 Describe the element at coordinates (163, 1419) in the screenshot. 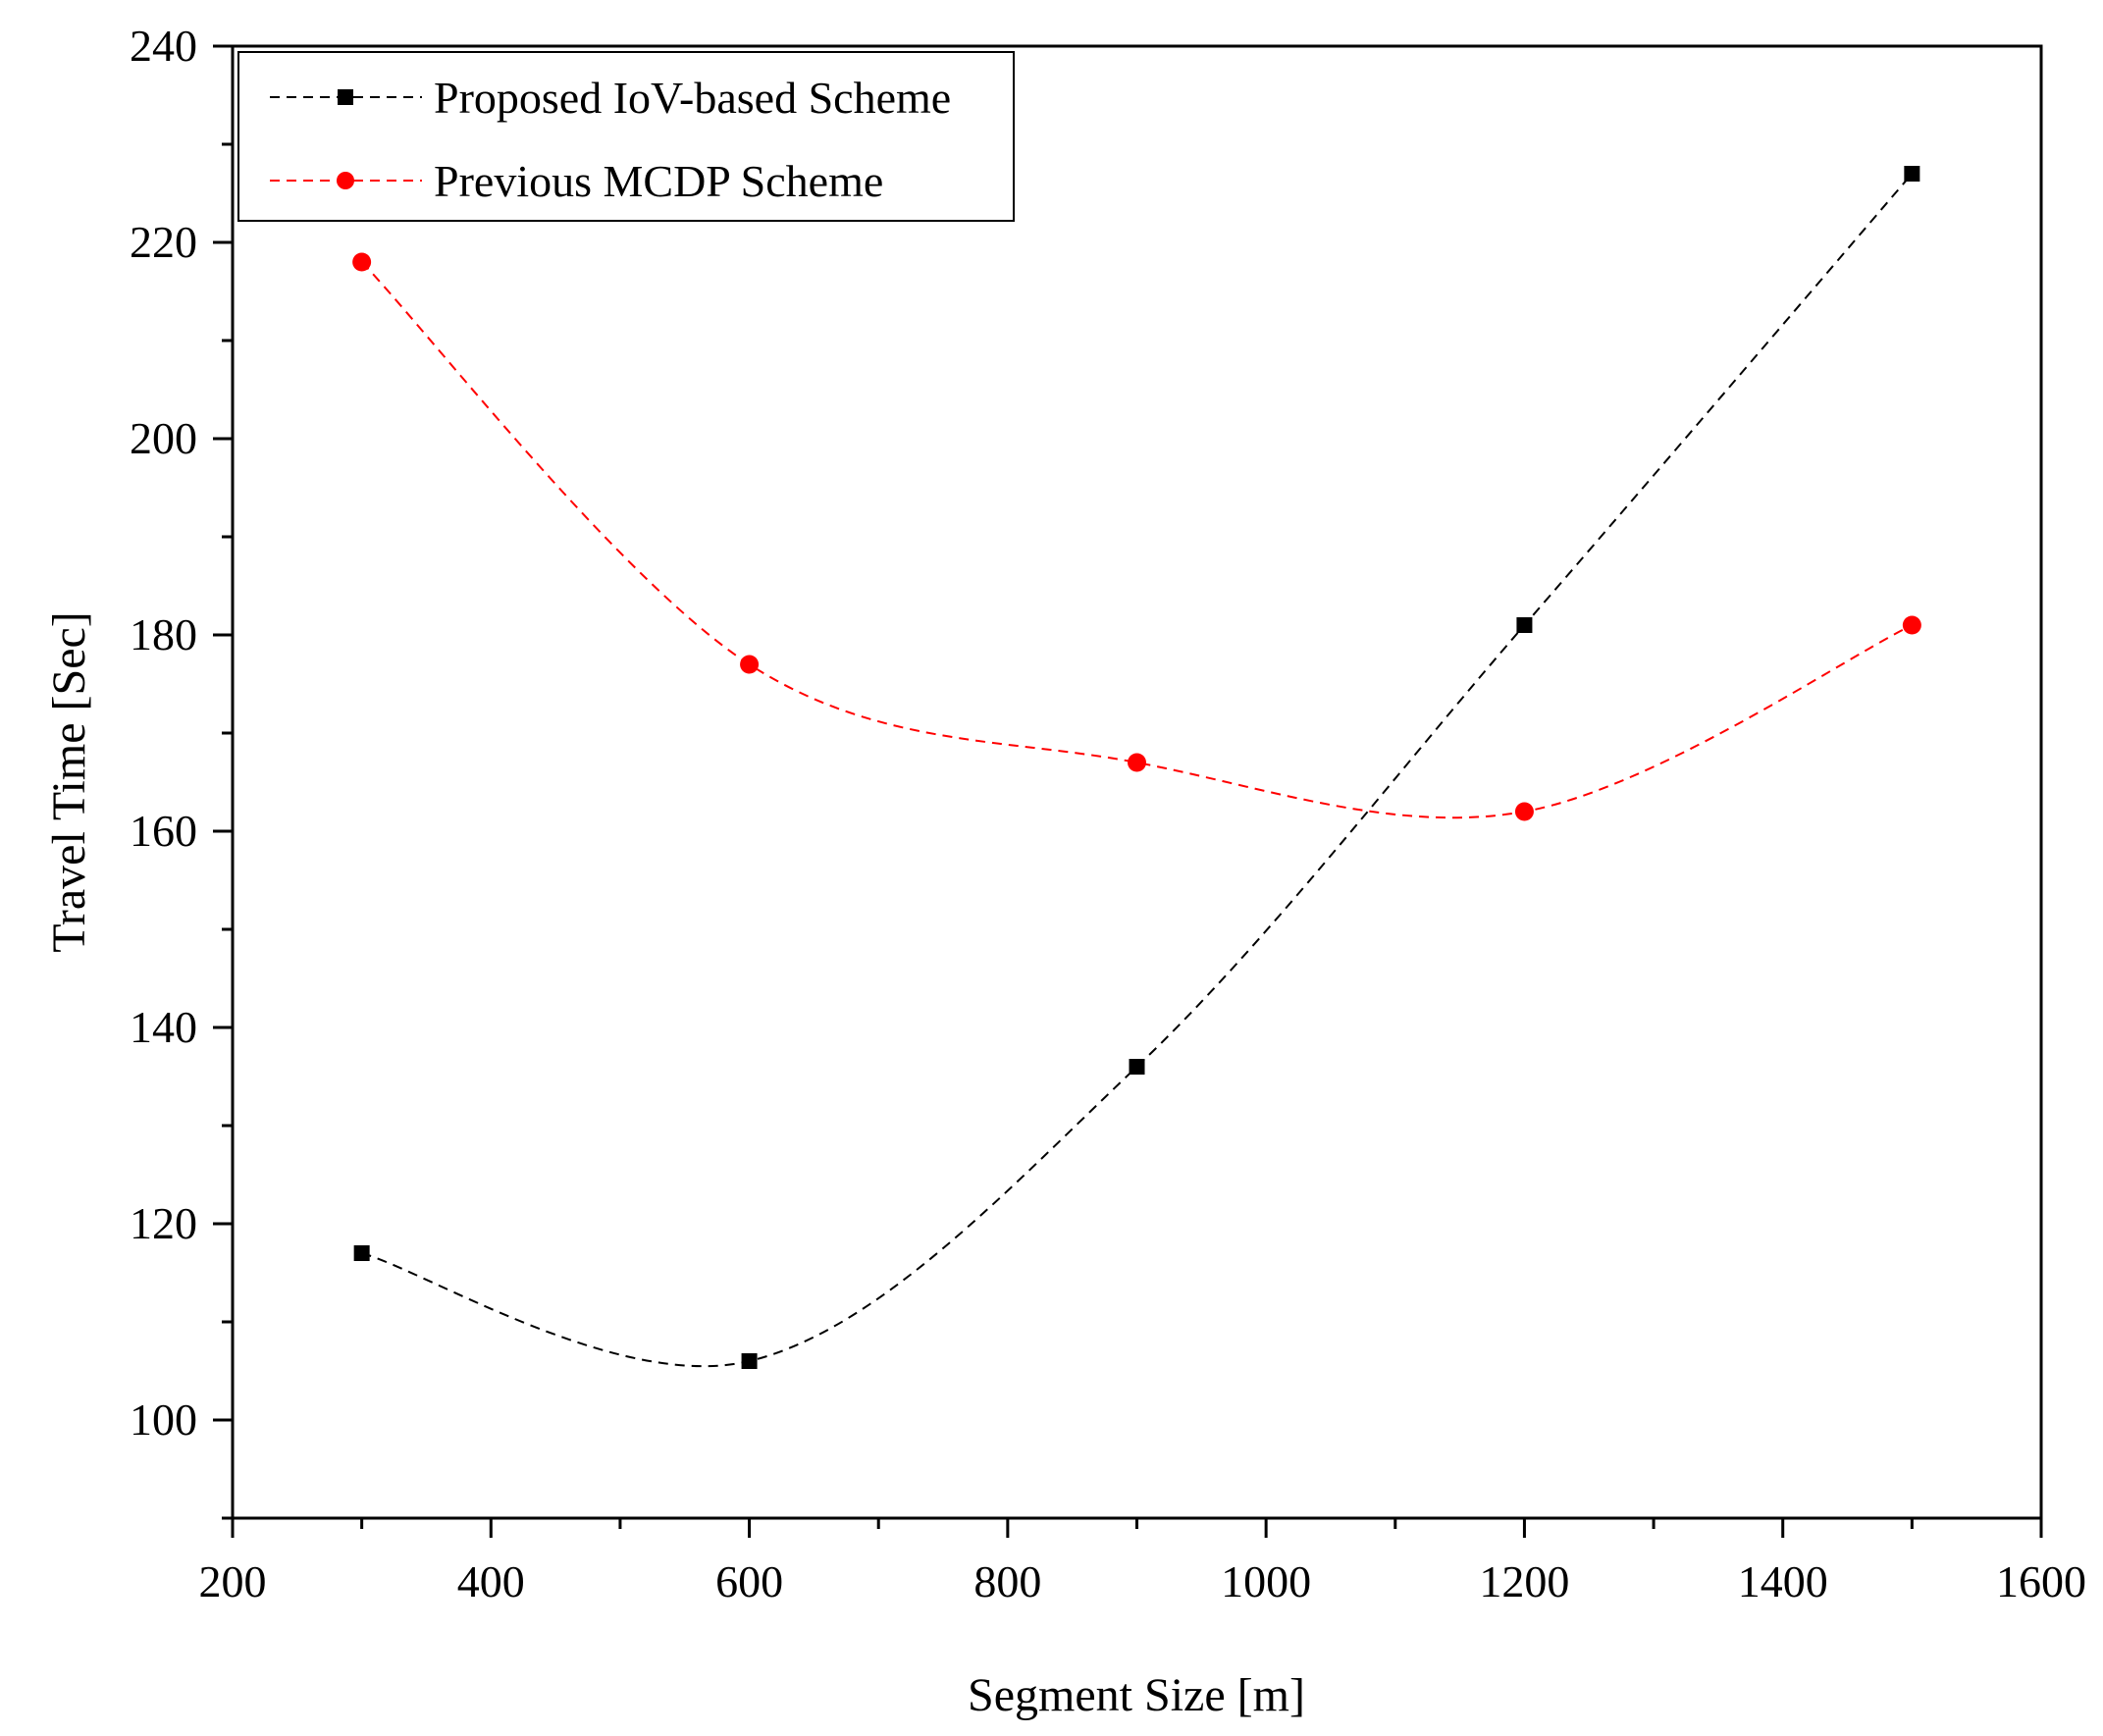

I see `y-tick-label: 100` at that location.